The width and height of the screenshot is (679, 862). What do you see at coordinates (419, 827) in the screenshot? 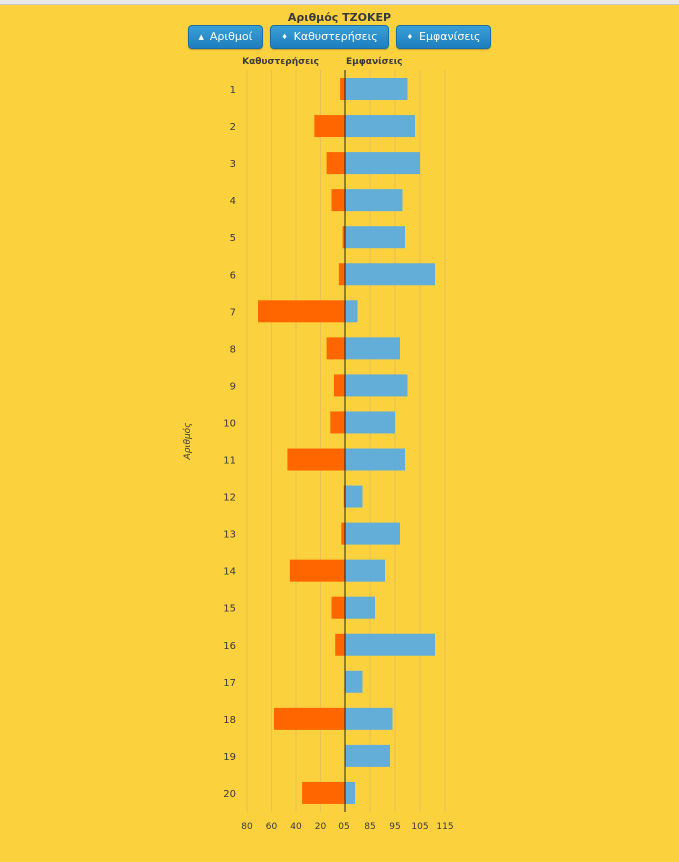
I see `right-tick-label: 105` at bounding box center [419, 827].